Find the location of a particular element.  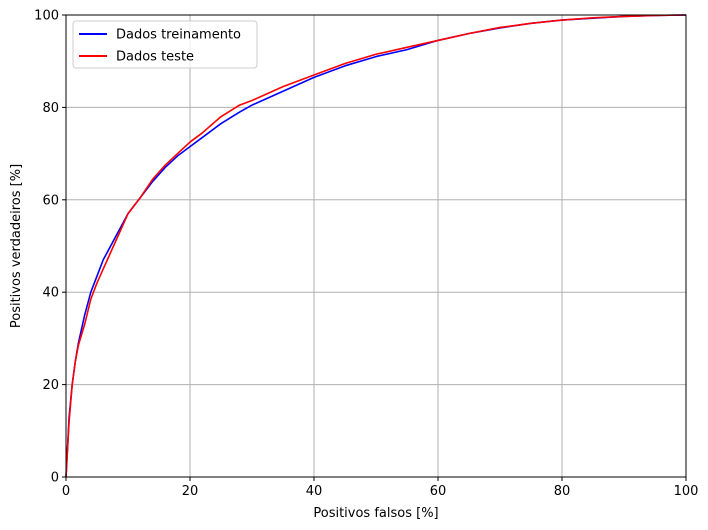

x-axis-label: Positivos falsos [%] is located at coordinates (375, 513).